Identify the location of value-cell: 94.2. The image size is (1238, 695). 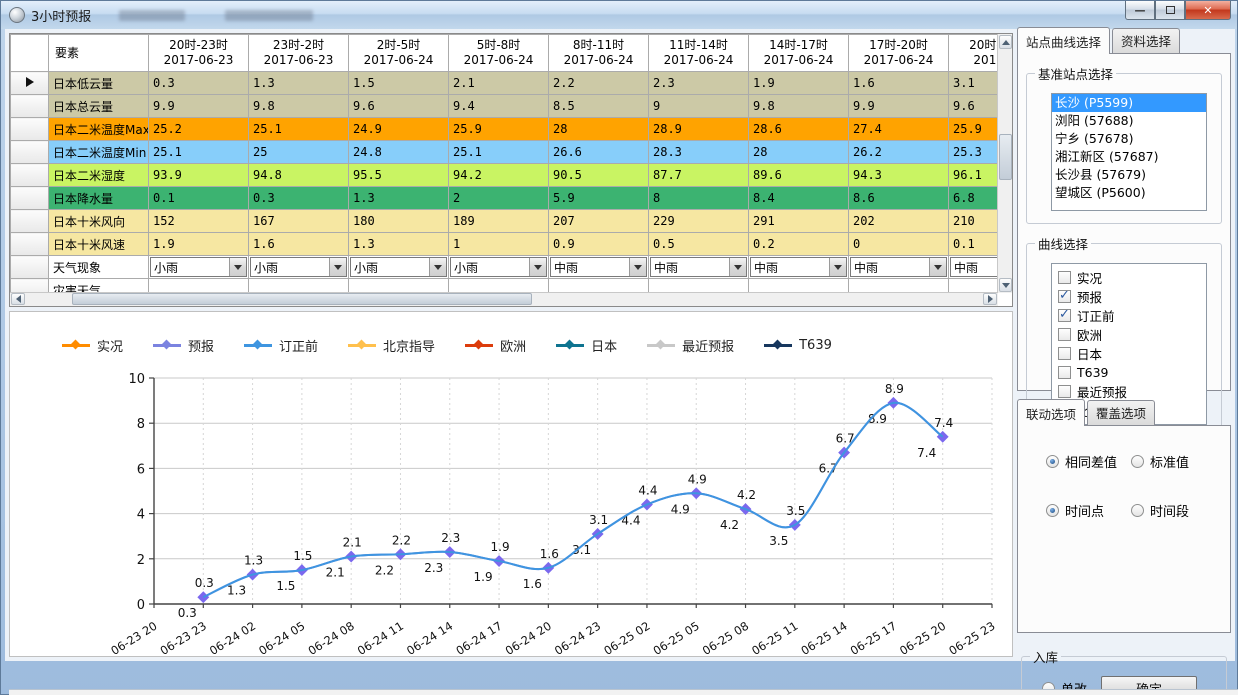
(498, 175).